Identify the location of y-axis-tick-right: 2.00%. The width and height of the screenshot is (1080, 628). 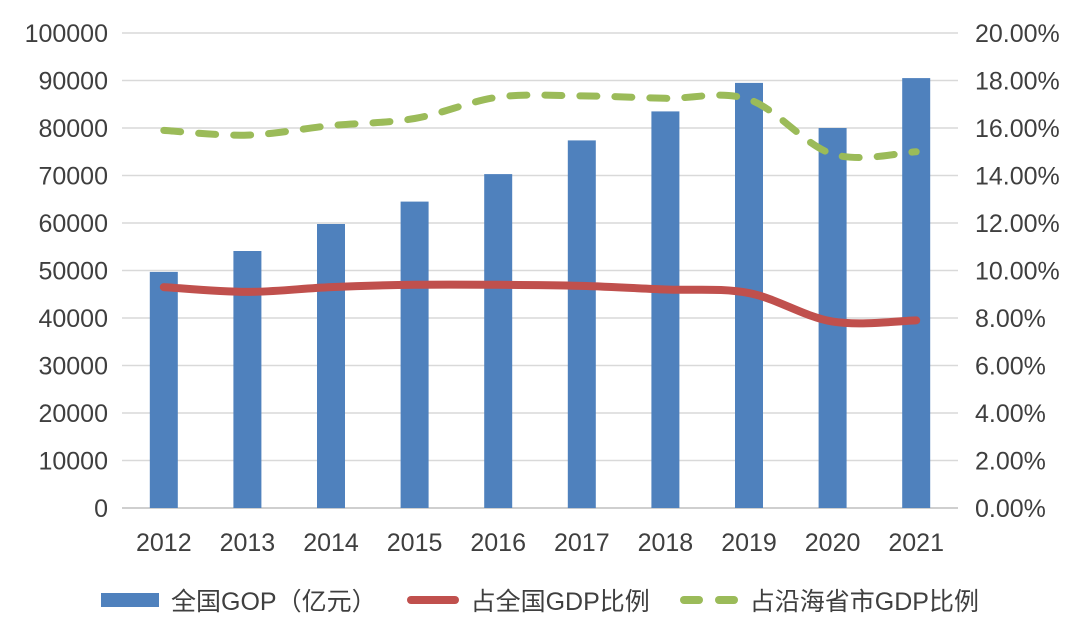
(1010, 462).